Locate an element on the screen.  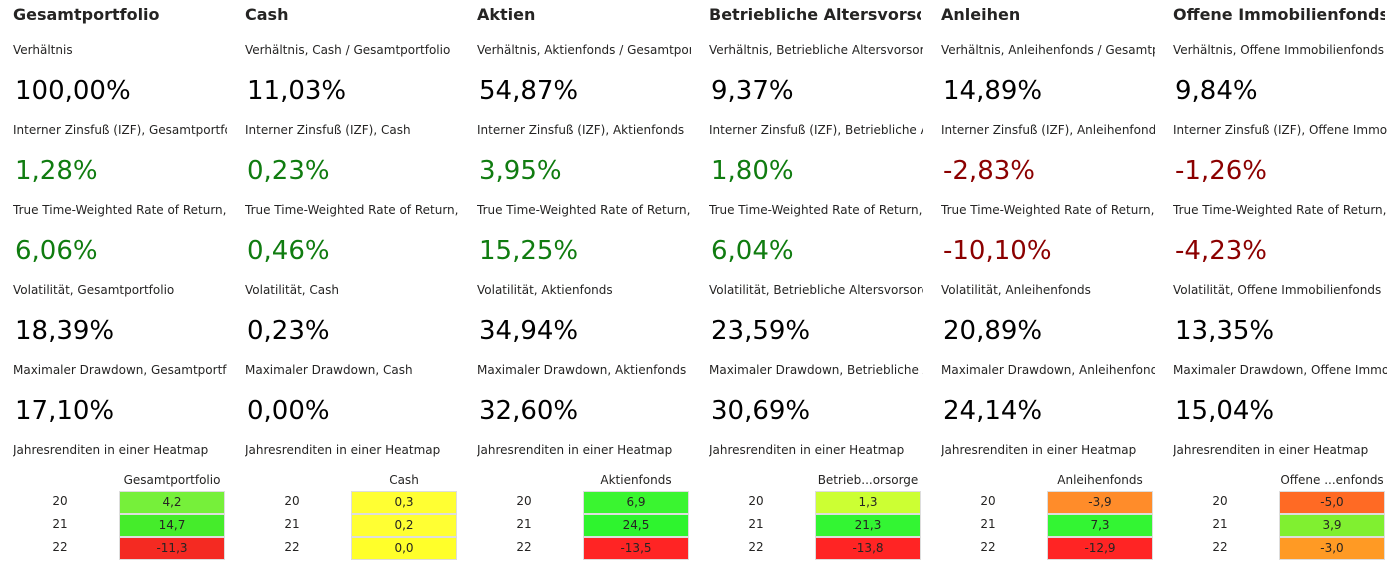
metric-label: Volatilität, Offene Immobilienfonds is located at coordinates (1277, 290).